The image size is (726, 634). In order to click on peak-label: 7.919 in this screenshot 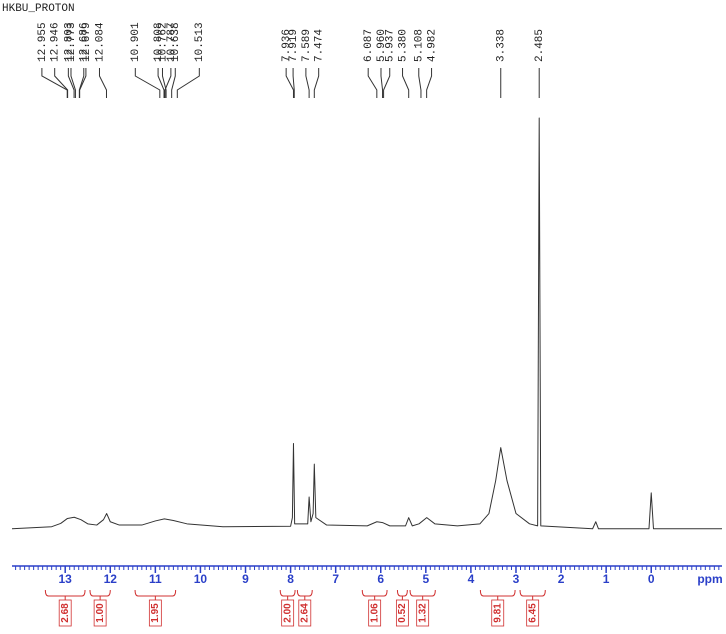, I will do `click(294, 45)`.